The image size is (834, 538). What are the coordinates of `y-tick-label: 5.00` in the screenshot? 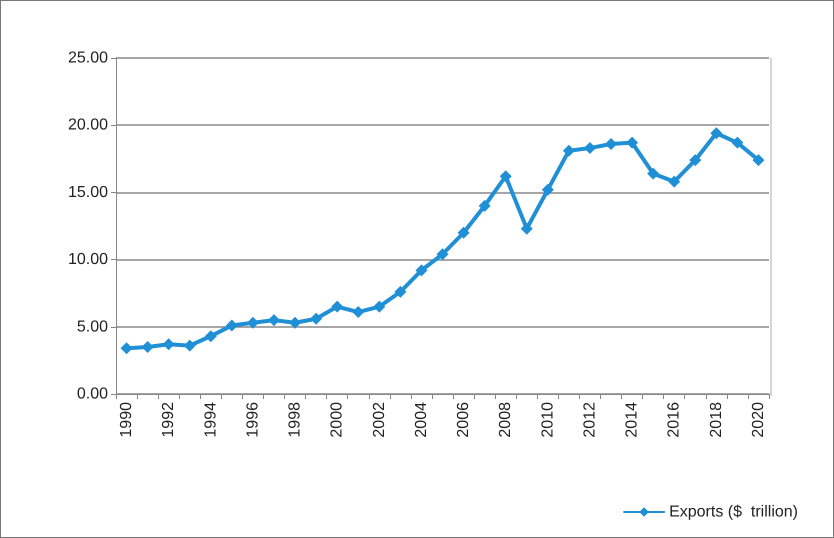 It's located at (92, 327).